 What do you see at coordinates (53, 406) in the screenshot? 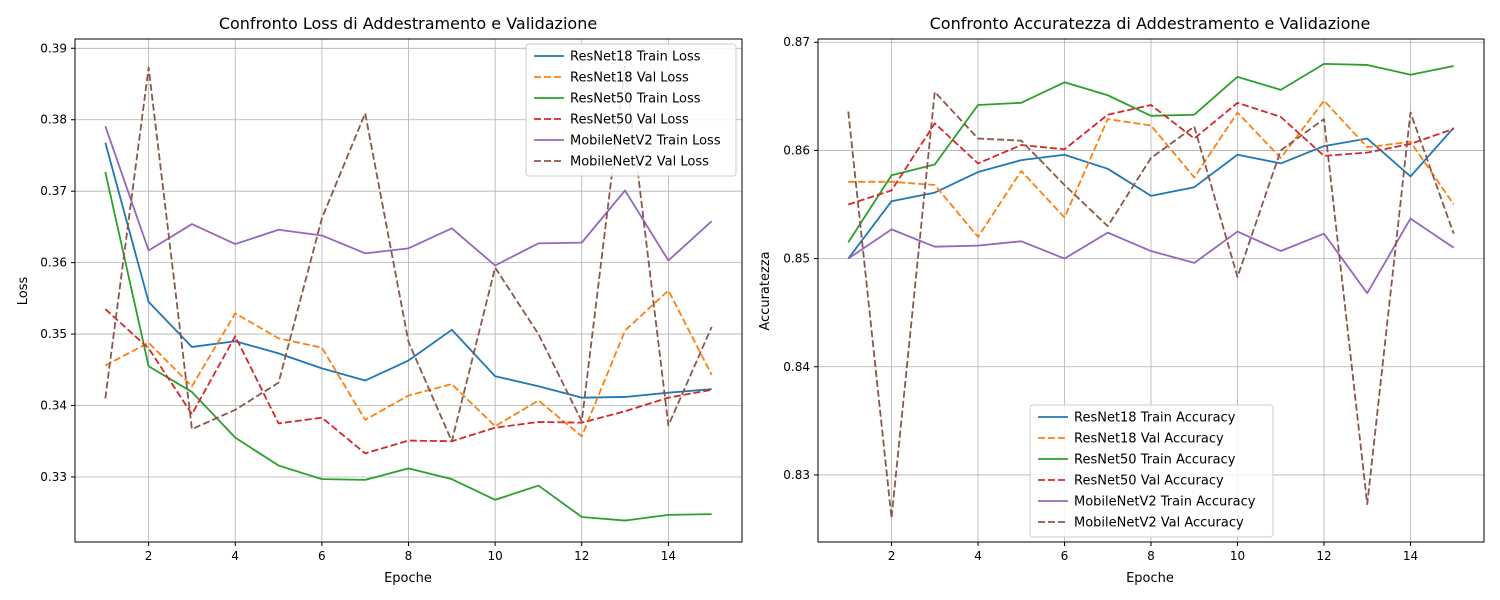
I see `loss-y-tick-label: 0.34` at bounding box center [53, 406].